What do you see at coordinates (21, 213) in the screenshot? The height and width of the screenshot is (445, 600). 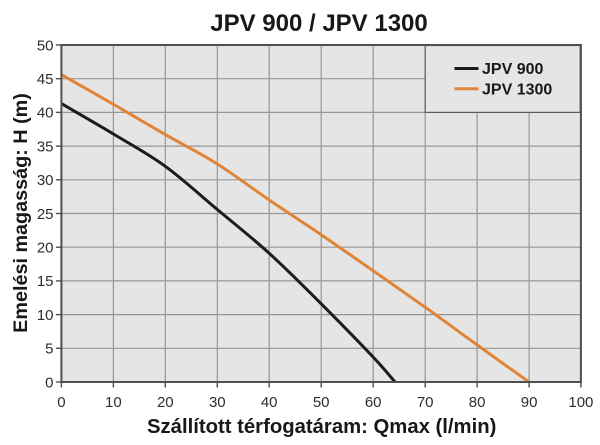 I see `svg-text: Emelési magasság: H (m)` at bounding box center [21, 213].